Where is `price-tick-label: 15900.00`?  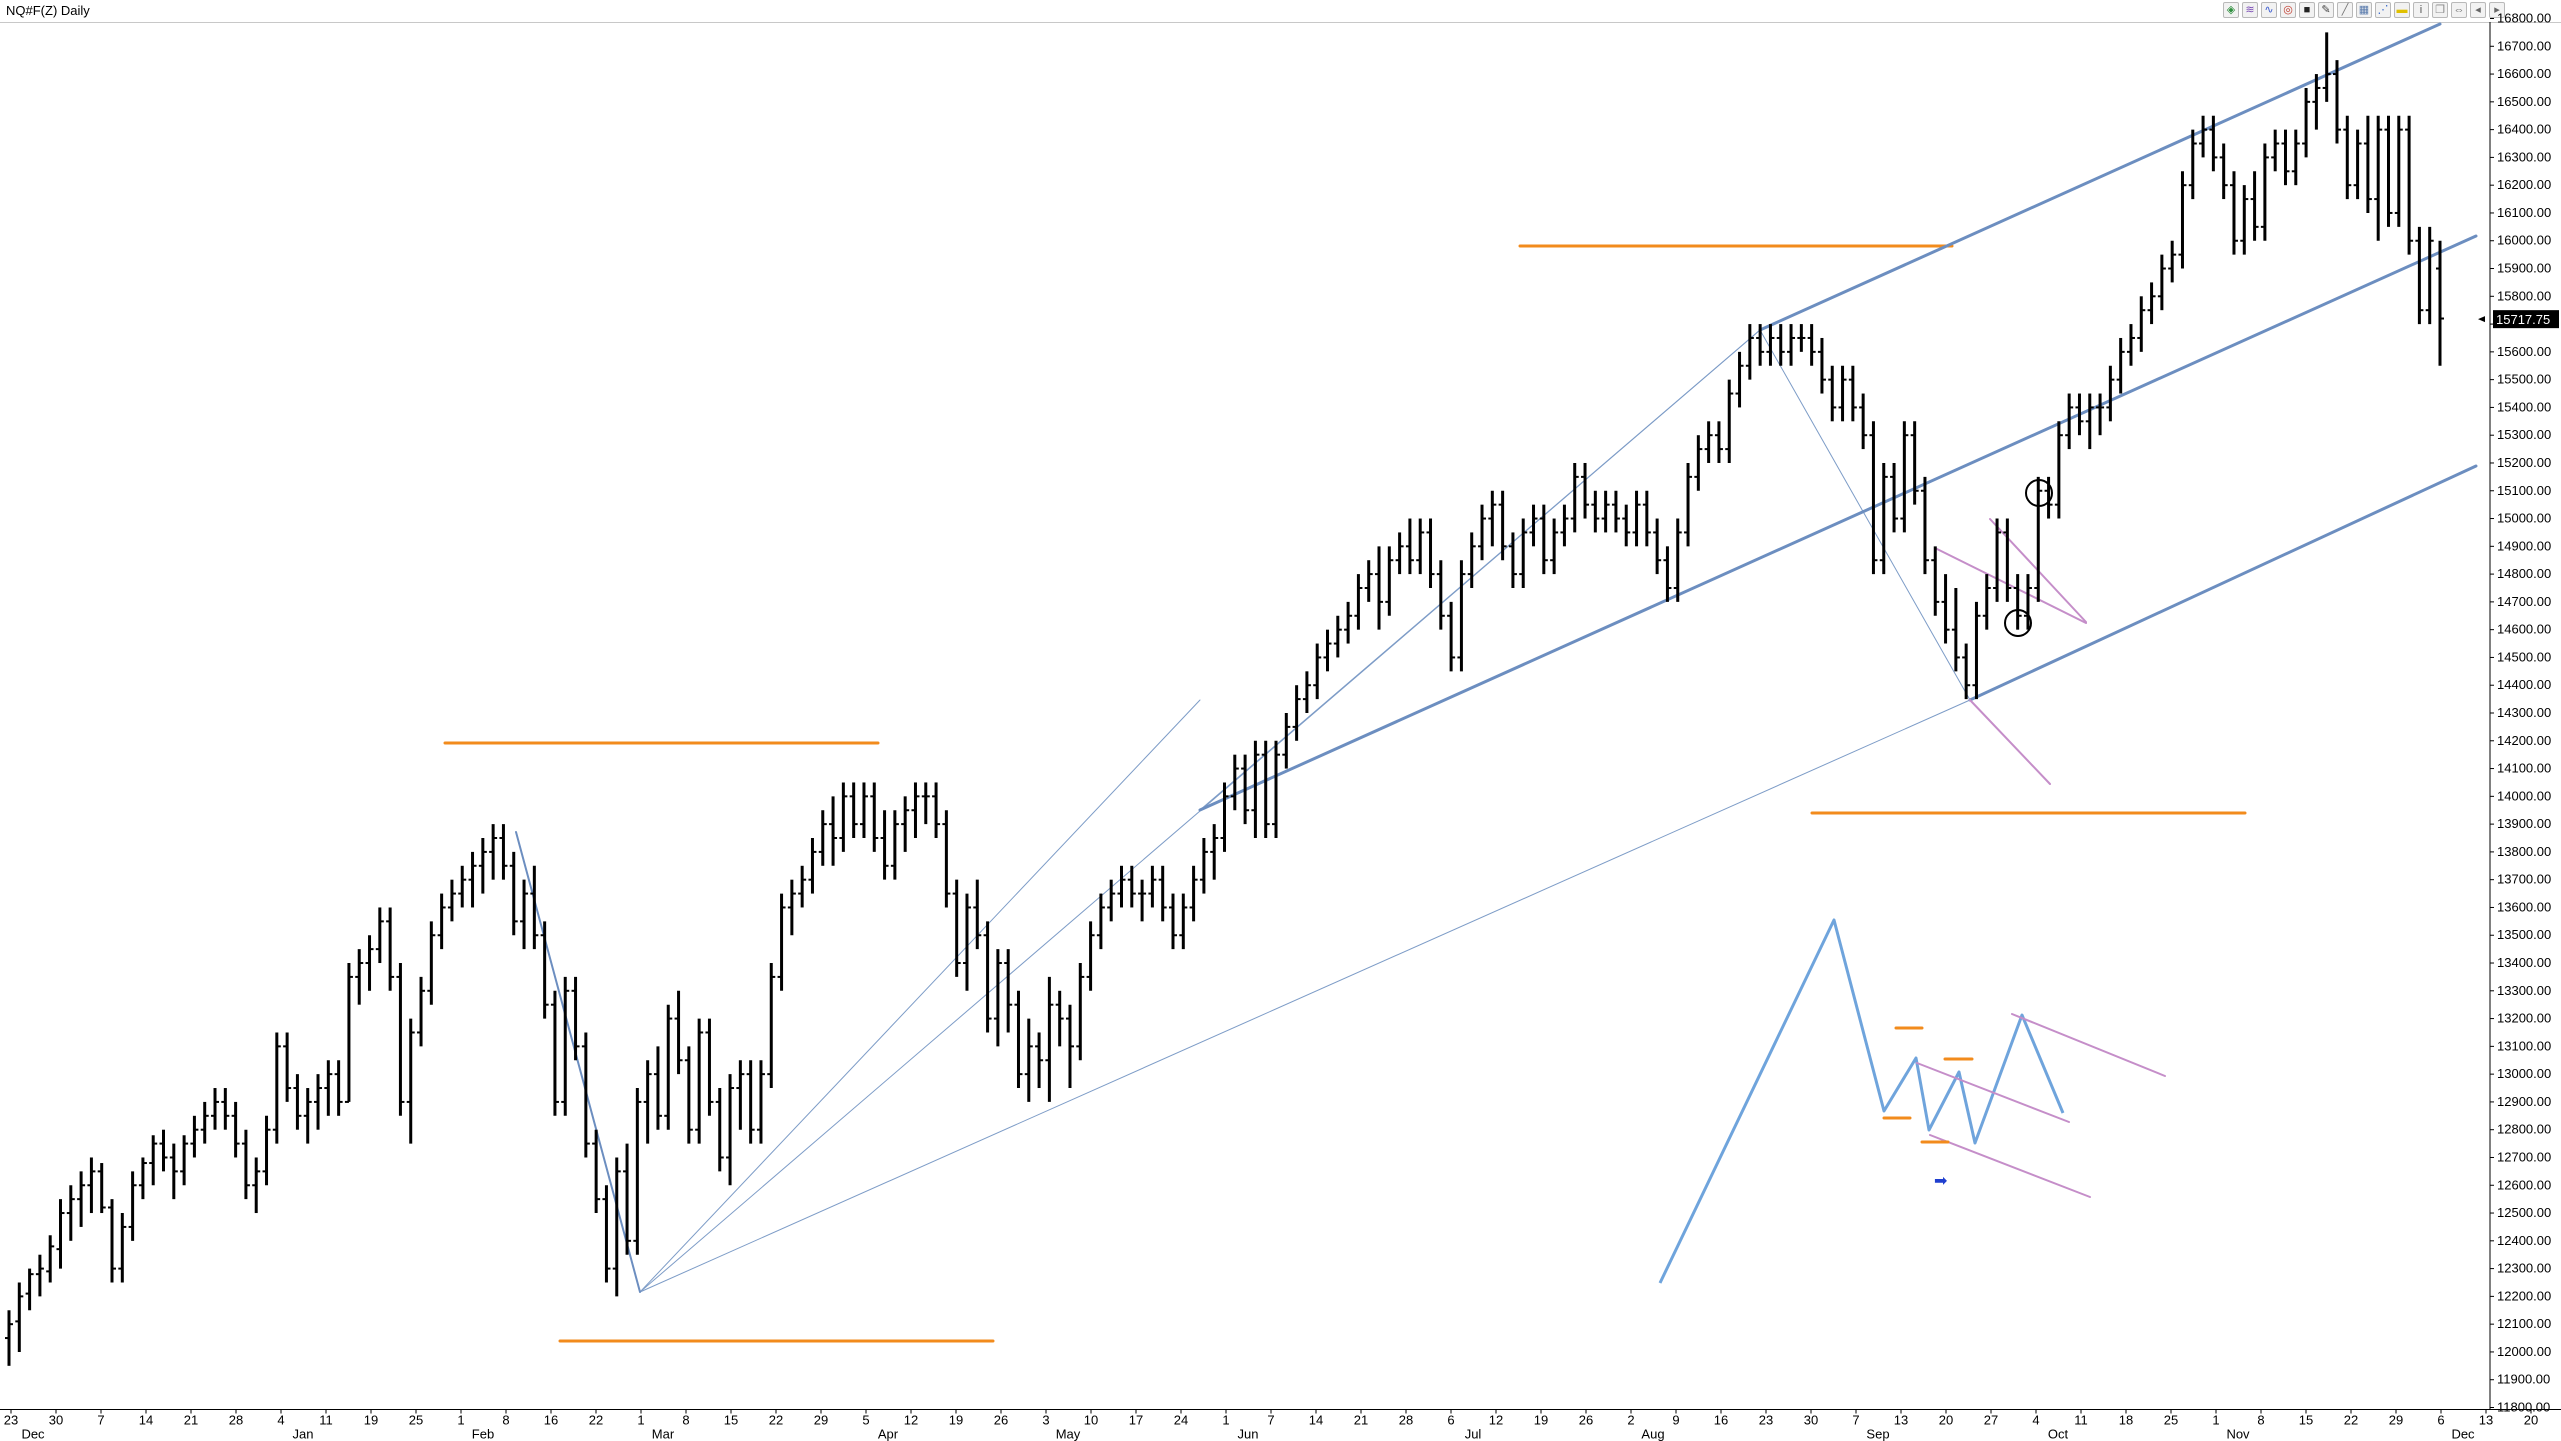 price-tick-label: 15900.00 is located at coordinates (2524, 268).